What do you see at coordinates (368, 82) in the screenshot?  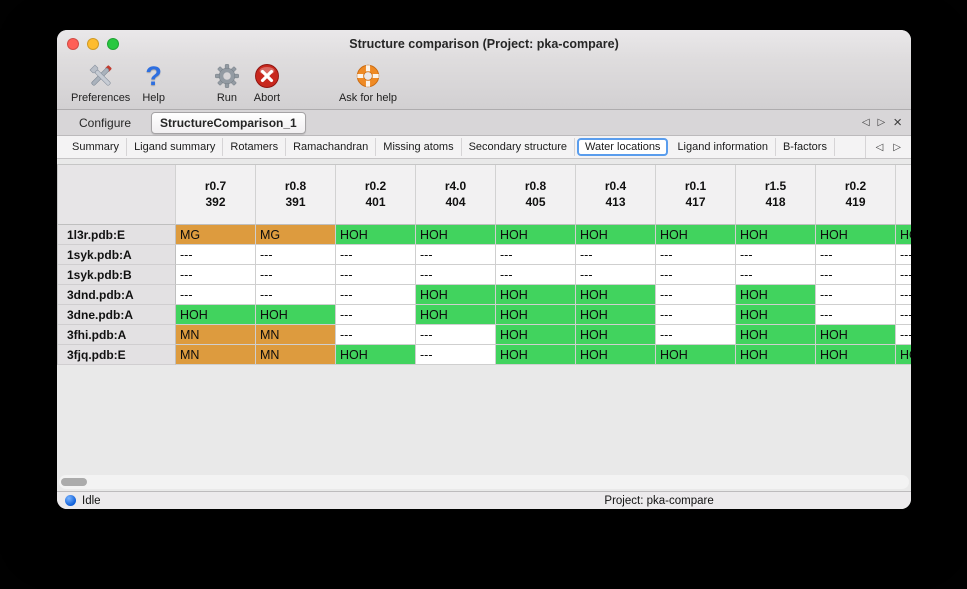 I see `ask-for-help-button: Ask for help` at bounding box center [368, 82].